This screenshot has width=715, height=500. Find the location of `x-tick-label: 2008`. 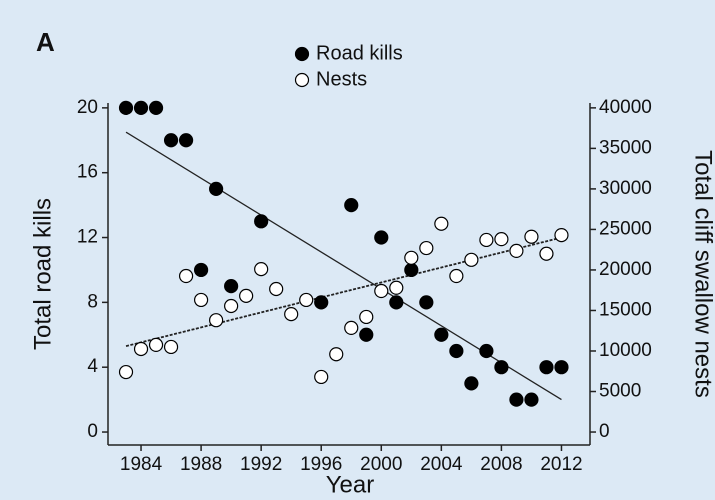

x-tick-label: 2008 is located at coordinates (501, 464).